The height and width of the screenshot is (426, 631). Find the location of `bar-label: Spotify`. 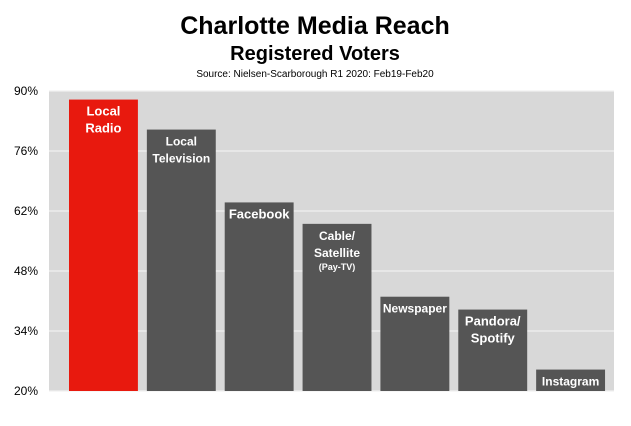

bar-label: Spotify is located at coordinates (493, 338).